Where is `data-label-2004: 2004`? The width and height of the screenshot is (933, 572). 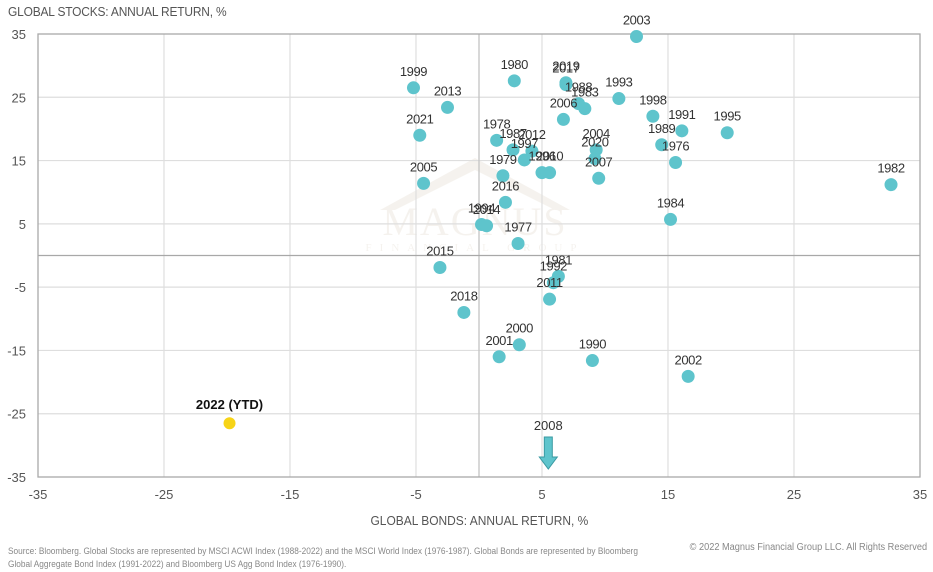
data-label-2004: 2004 is located at coordinates (596, 133).